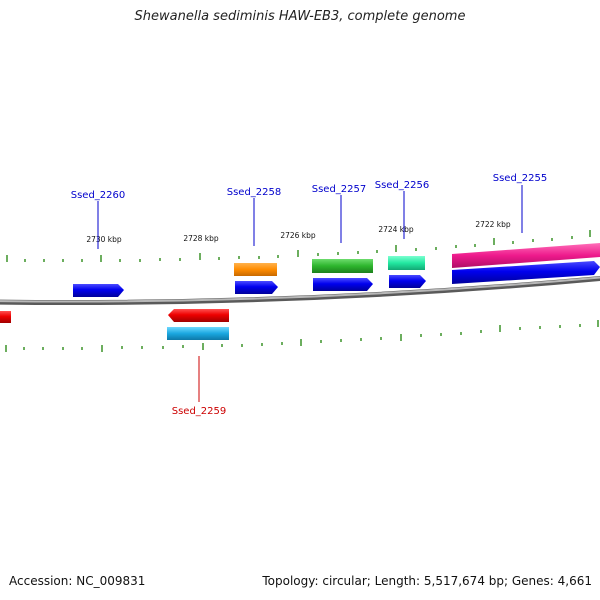 The height and width of the screenshot is (600, 600). I want to click on tick-label: 2728 kbp, so click(201, 238).